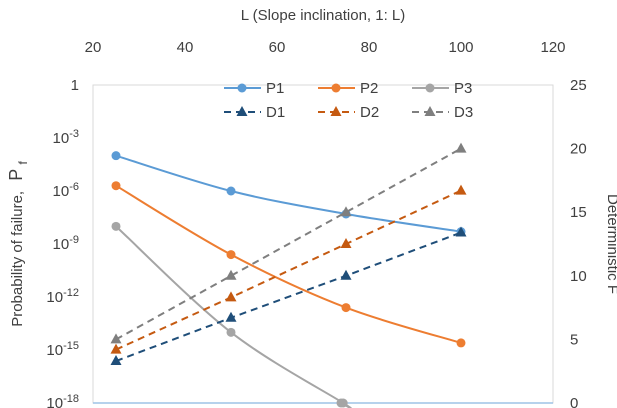 This screenshot has height=408, width=617. I want to click on left-tick-exponent: -15, so click(71, 346).